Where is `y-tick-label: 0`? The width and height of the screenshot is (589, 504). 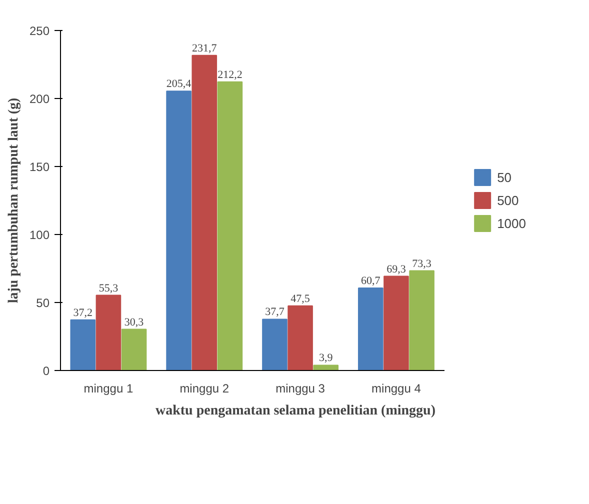
y-tick-label: 0 is located at coordinates (46, 371).